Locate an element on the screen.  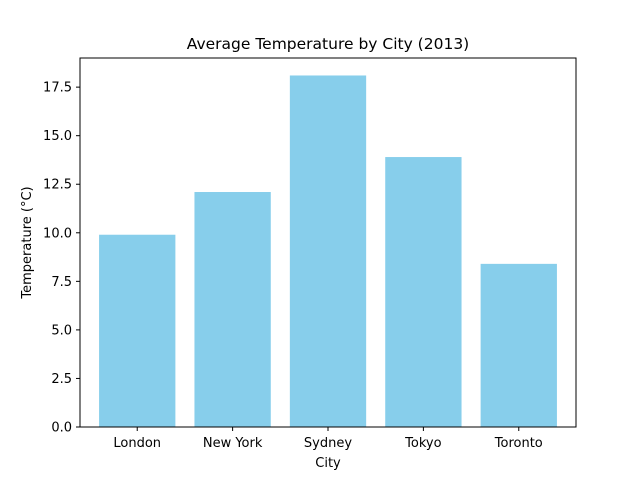
x-axis-ticks: London New York Sydney Tokyo Toronto is located at coordinates (328, 439).